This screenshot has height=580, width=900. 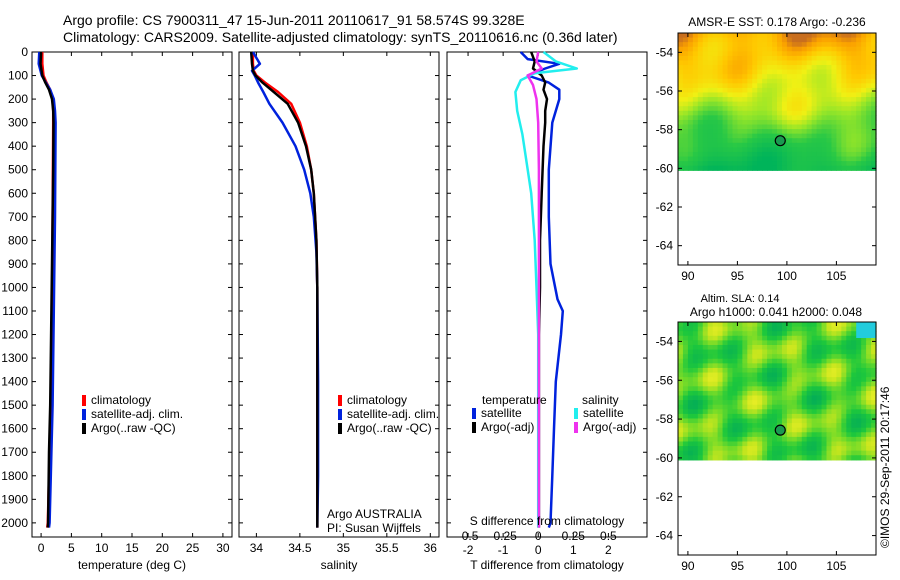 I want to click on secondary-tick-label: 0, so click(x=538, y=536).